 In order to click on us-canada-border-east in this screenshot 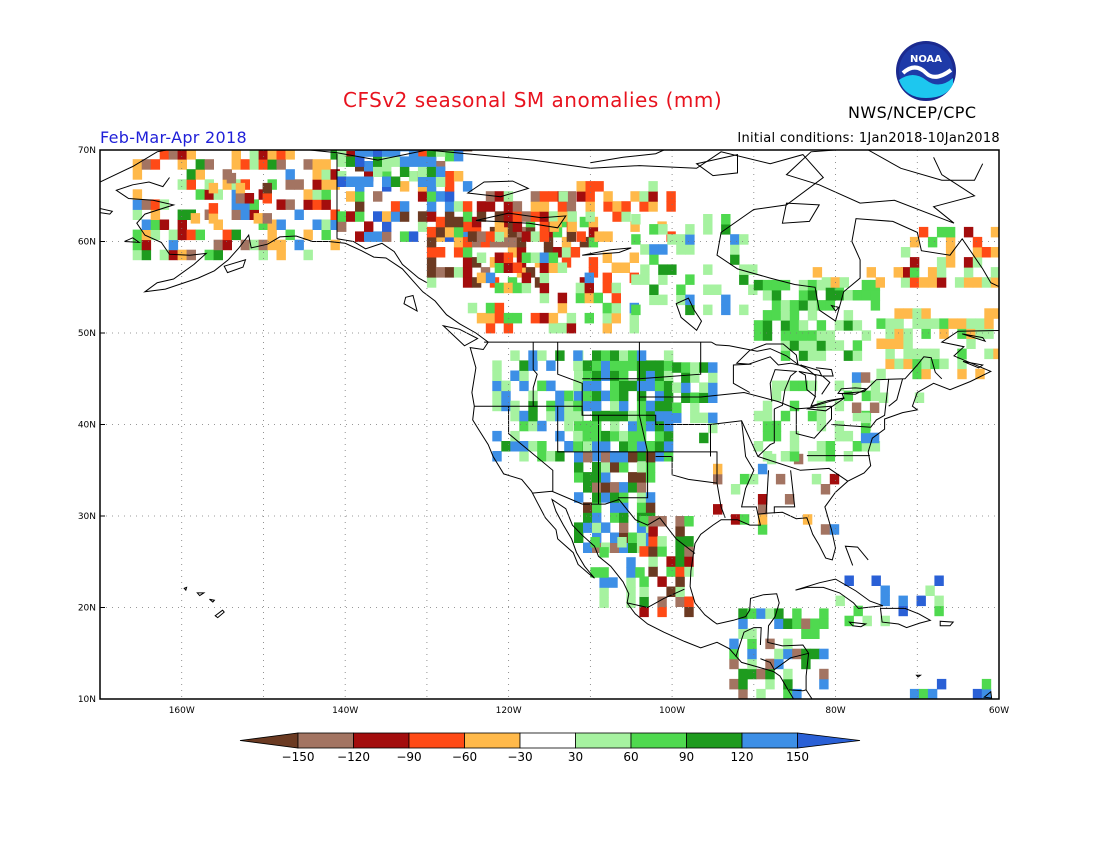, I will do `click(827, 374)`.